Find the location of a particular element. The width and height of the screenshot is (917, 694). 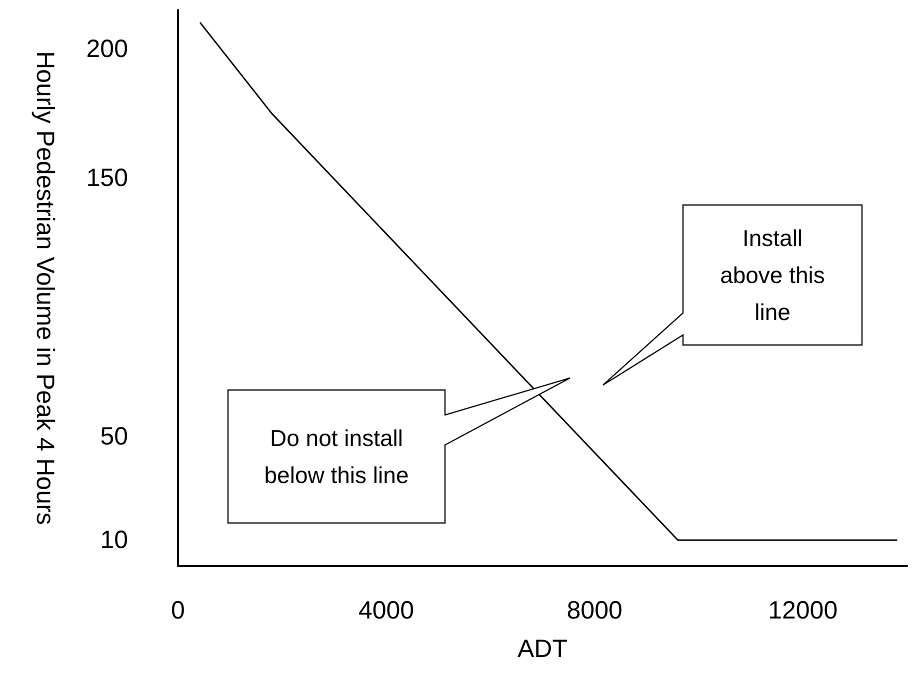

y-tick-label: 50 is located at coordinates (114, 436).